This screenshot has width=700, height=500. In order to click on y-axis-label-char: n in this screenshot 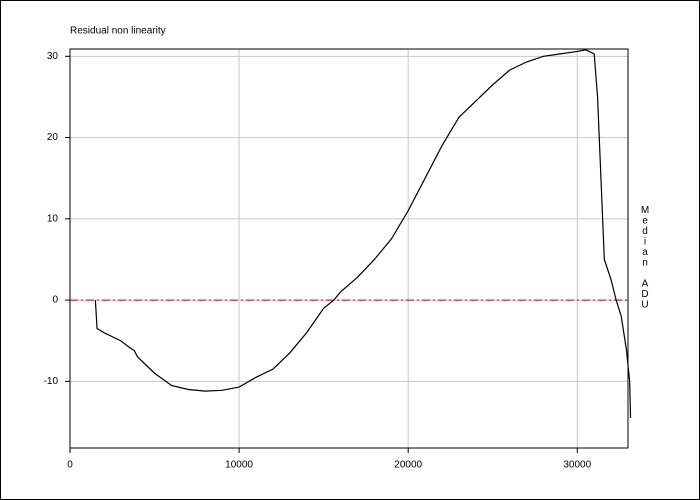, I will do `click(645, 262)`.